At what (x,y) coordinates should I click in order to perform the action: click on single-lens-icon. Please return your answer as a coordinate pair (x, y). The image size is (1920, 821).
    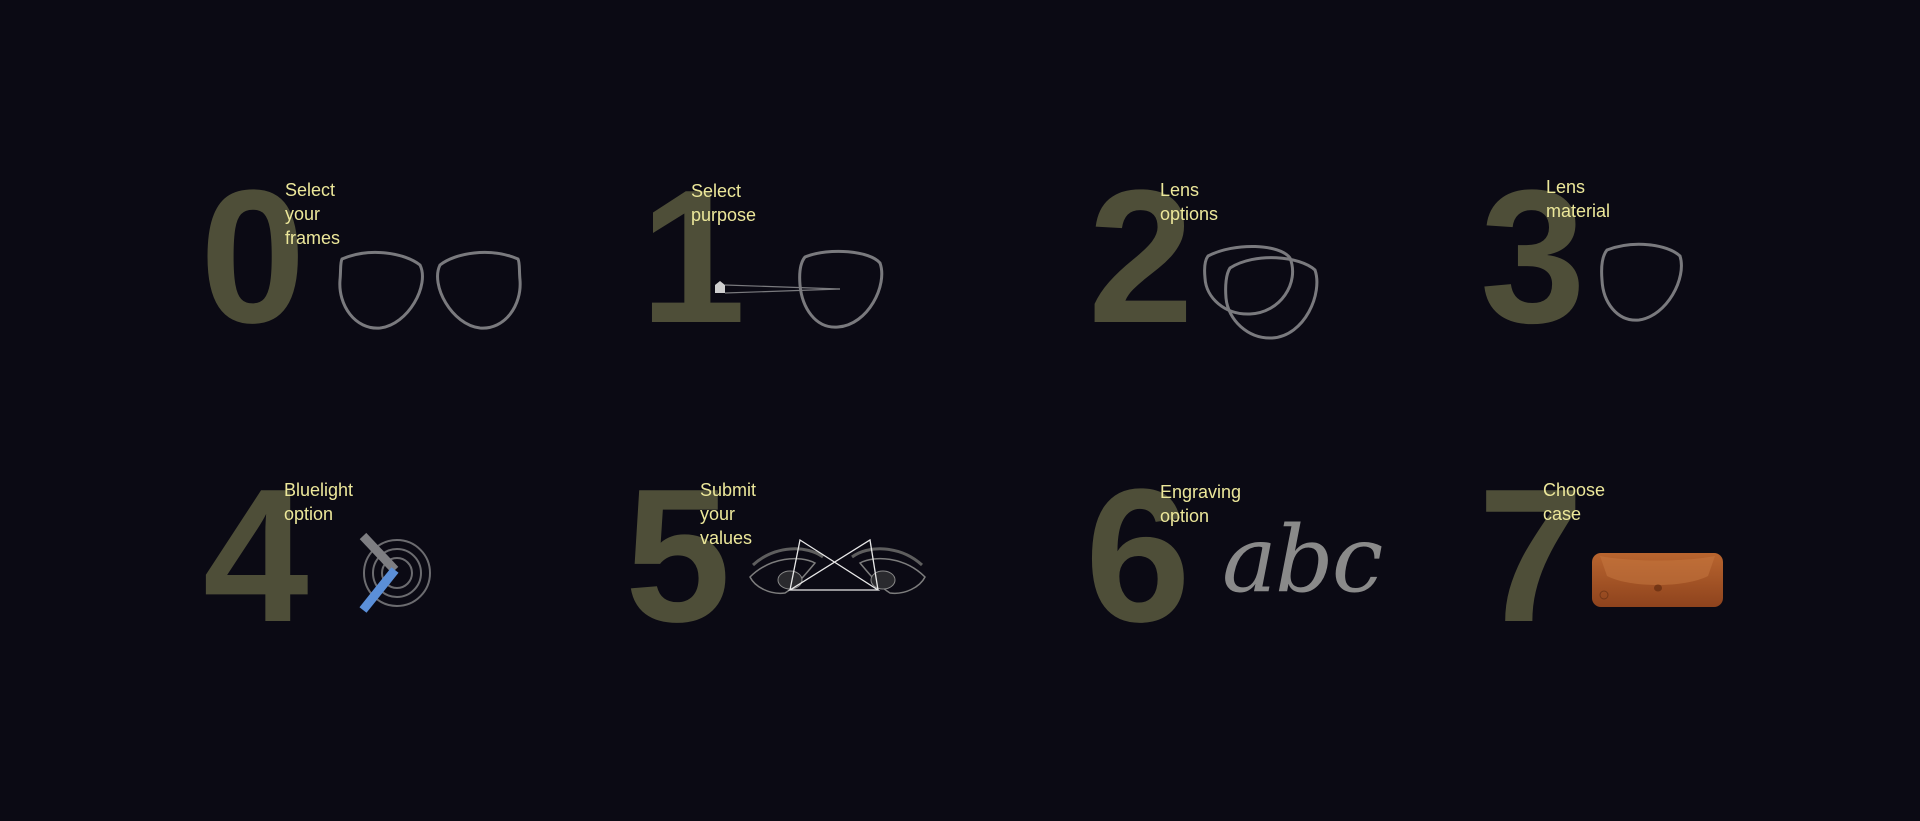
    Looking at the image, I should click on (1641, 282).